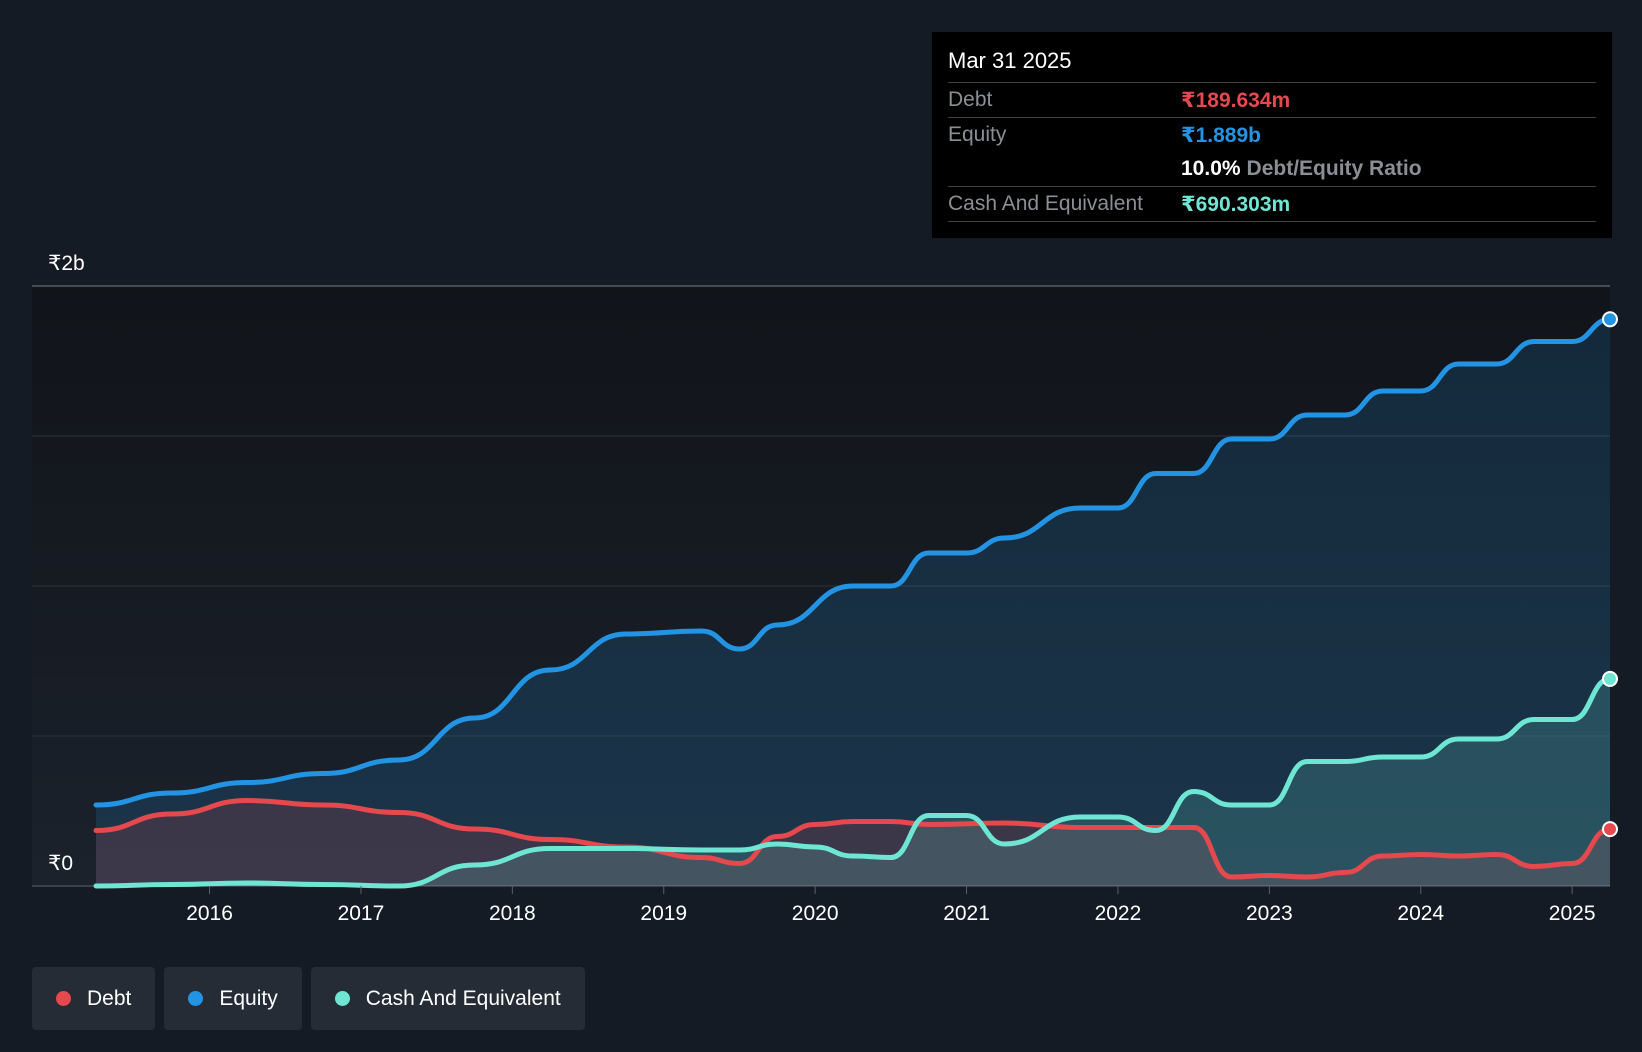 The image size is (1642, 1052). Describe the element at coordinates (970, 99) in the screenshot. I see `tooltip-debt-label: Debt` at that location.